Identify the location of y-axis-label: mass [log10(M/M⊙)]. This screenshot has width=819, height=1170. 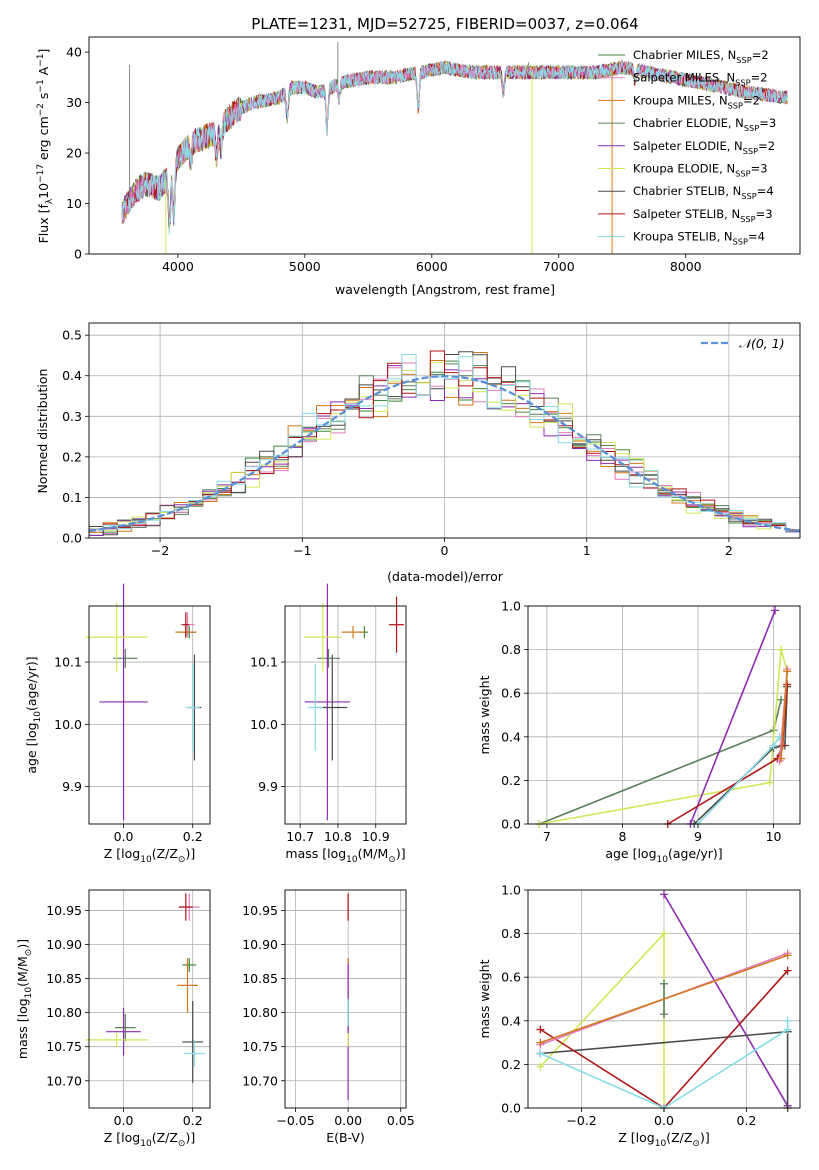
(24, 999).